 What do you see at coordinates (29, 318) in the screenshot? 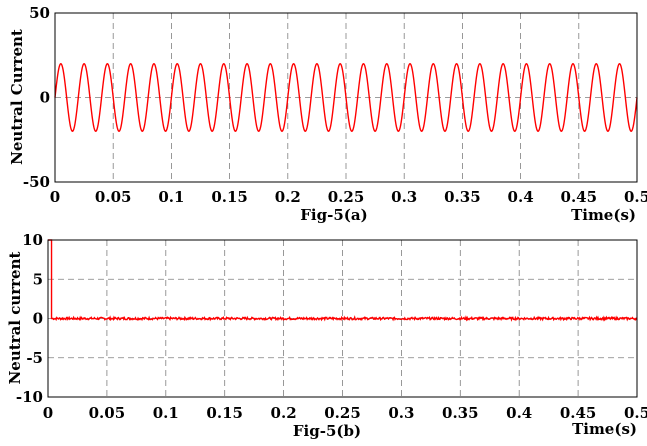
I see `y-tick-labels-b: 10 5 0 -5 -10` at bounding box center [29, 318].